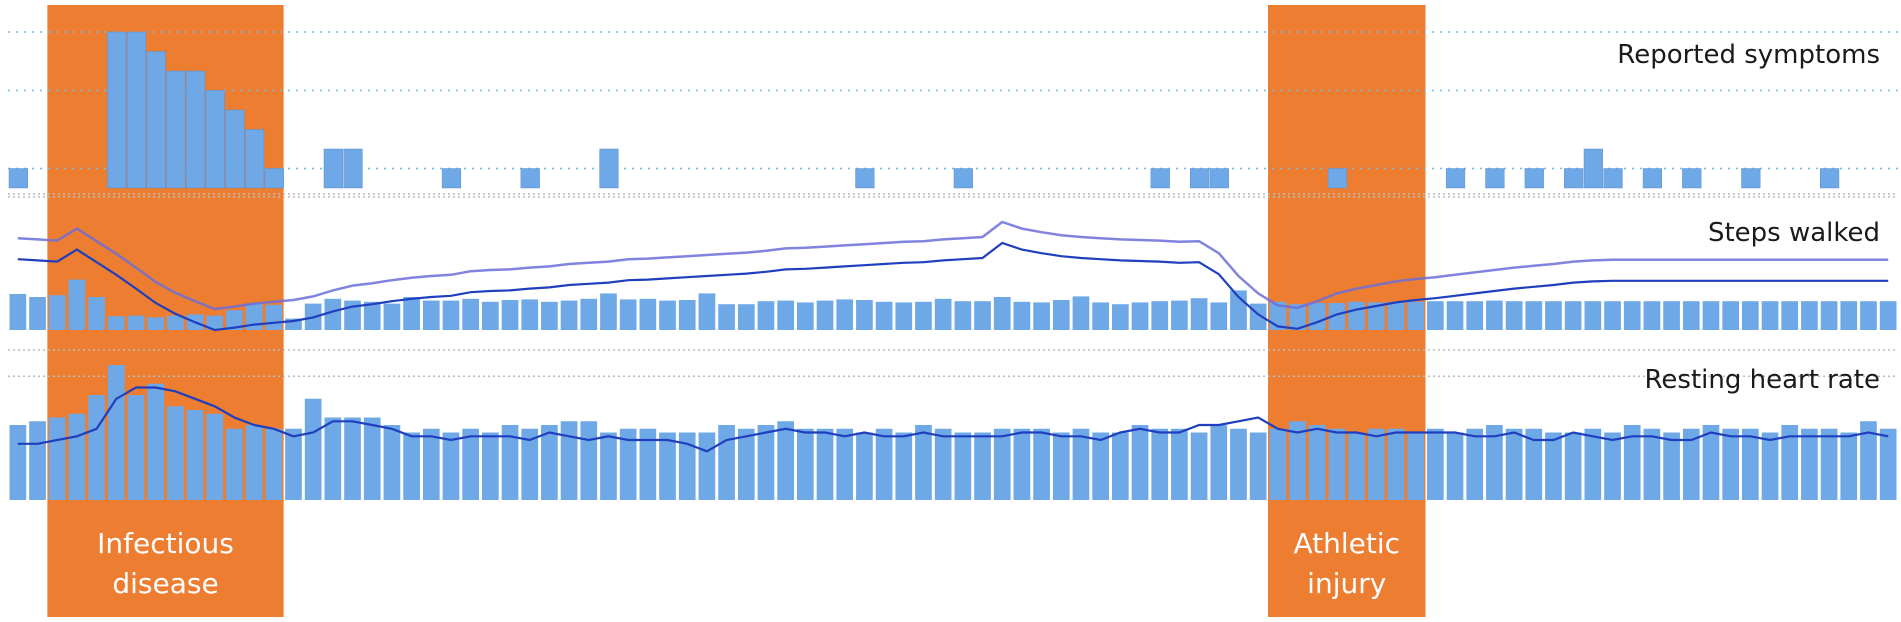 The width and height of the screenshot is (1901, 622). What do you see at coordinates (165, 543) in the screenshot?
I see `band-label-0-line-0: Infectious` at bounding box center [165, 543].